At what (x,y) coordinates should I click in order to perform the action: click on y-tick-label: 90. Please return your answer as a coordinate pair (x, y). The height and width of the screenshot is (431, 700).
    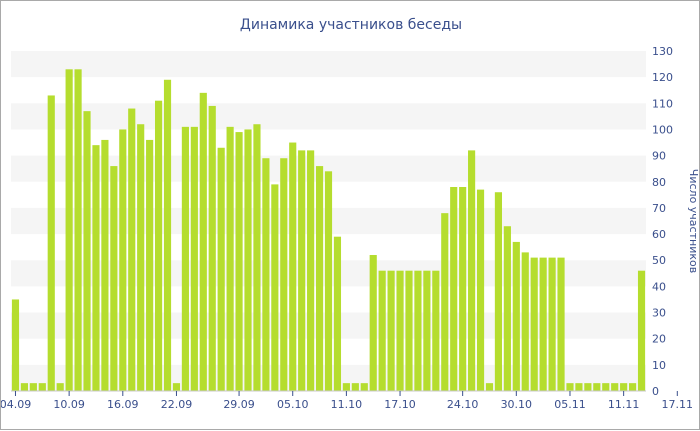
    Looking at the image, I should click on (659, 156).